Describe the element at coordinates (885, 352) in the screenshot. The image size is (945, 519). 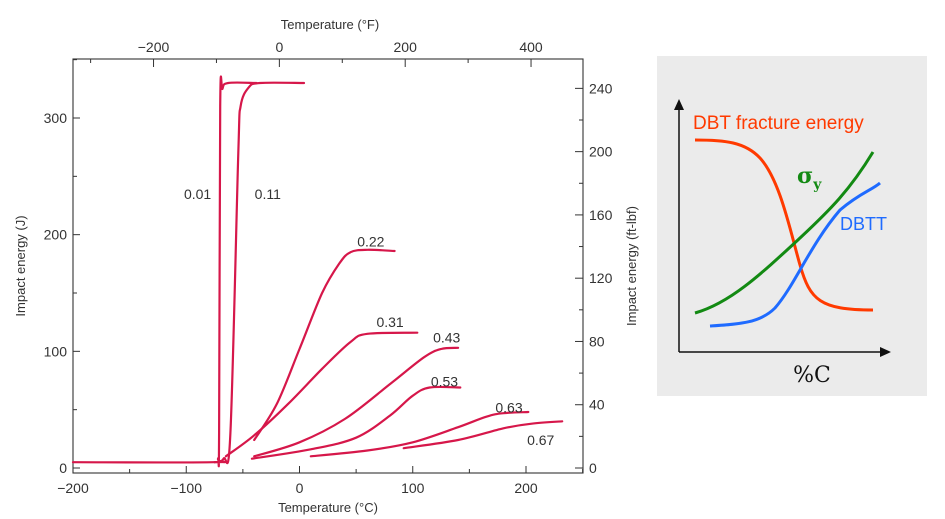
I see `inset-x-arrowhead` at that location.